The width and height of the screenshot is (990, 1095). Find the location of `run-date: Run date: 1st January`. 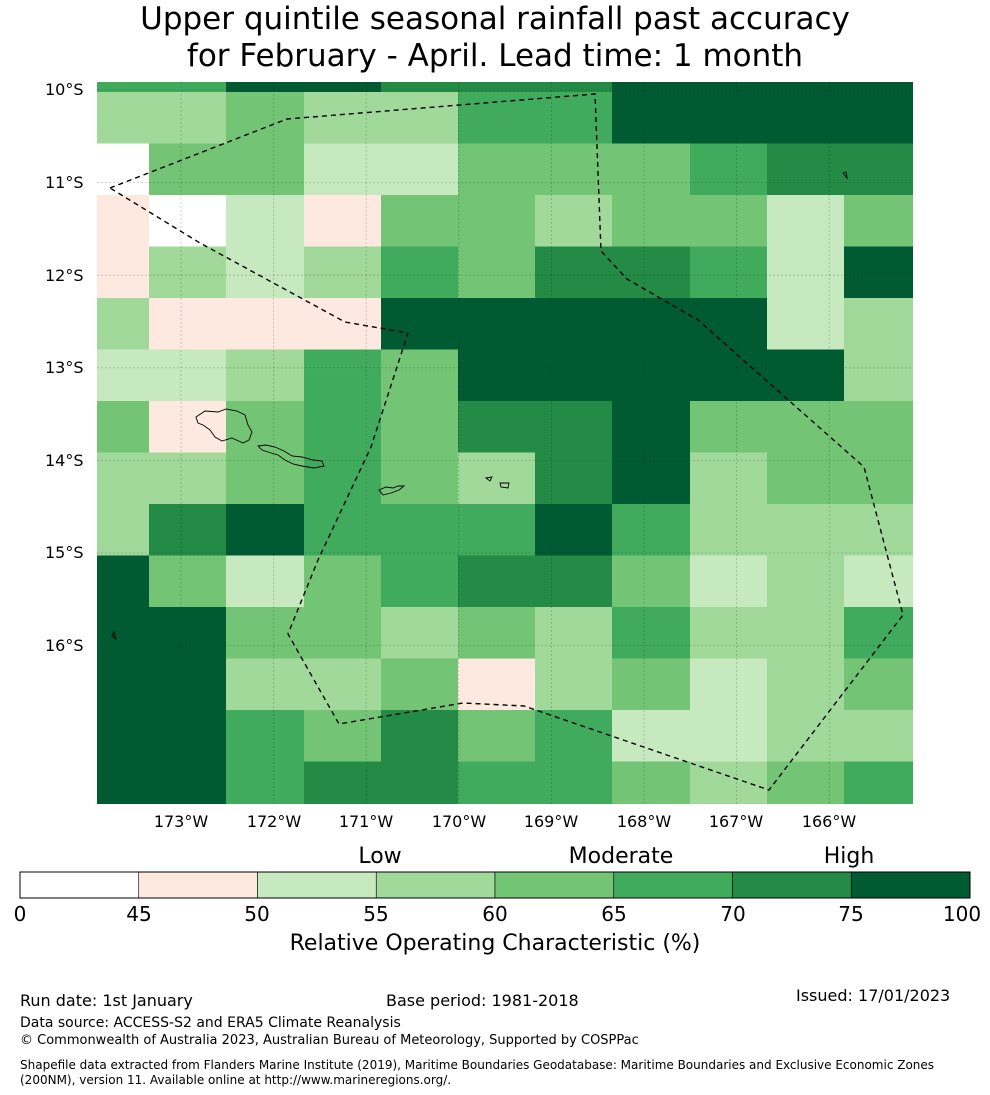

run-date: Run date: 1st January is located at coordinates (106, 1000).